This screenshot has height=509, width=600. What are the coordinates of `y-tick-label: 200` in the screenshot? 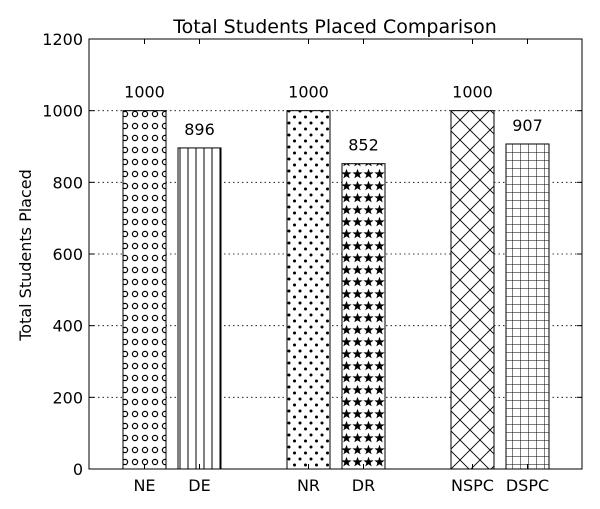 It's located at (67, 397).